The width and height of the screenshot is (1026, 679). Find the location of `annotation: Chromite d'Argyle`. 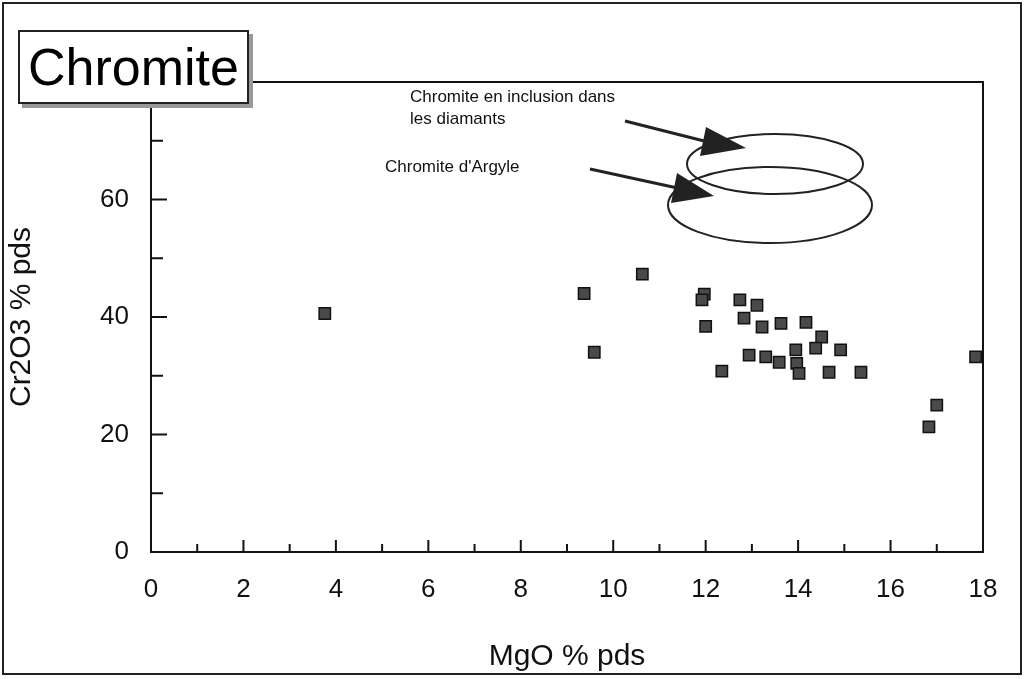

annotation: Chromite d'Argyle is located at coordinates (452, 166).